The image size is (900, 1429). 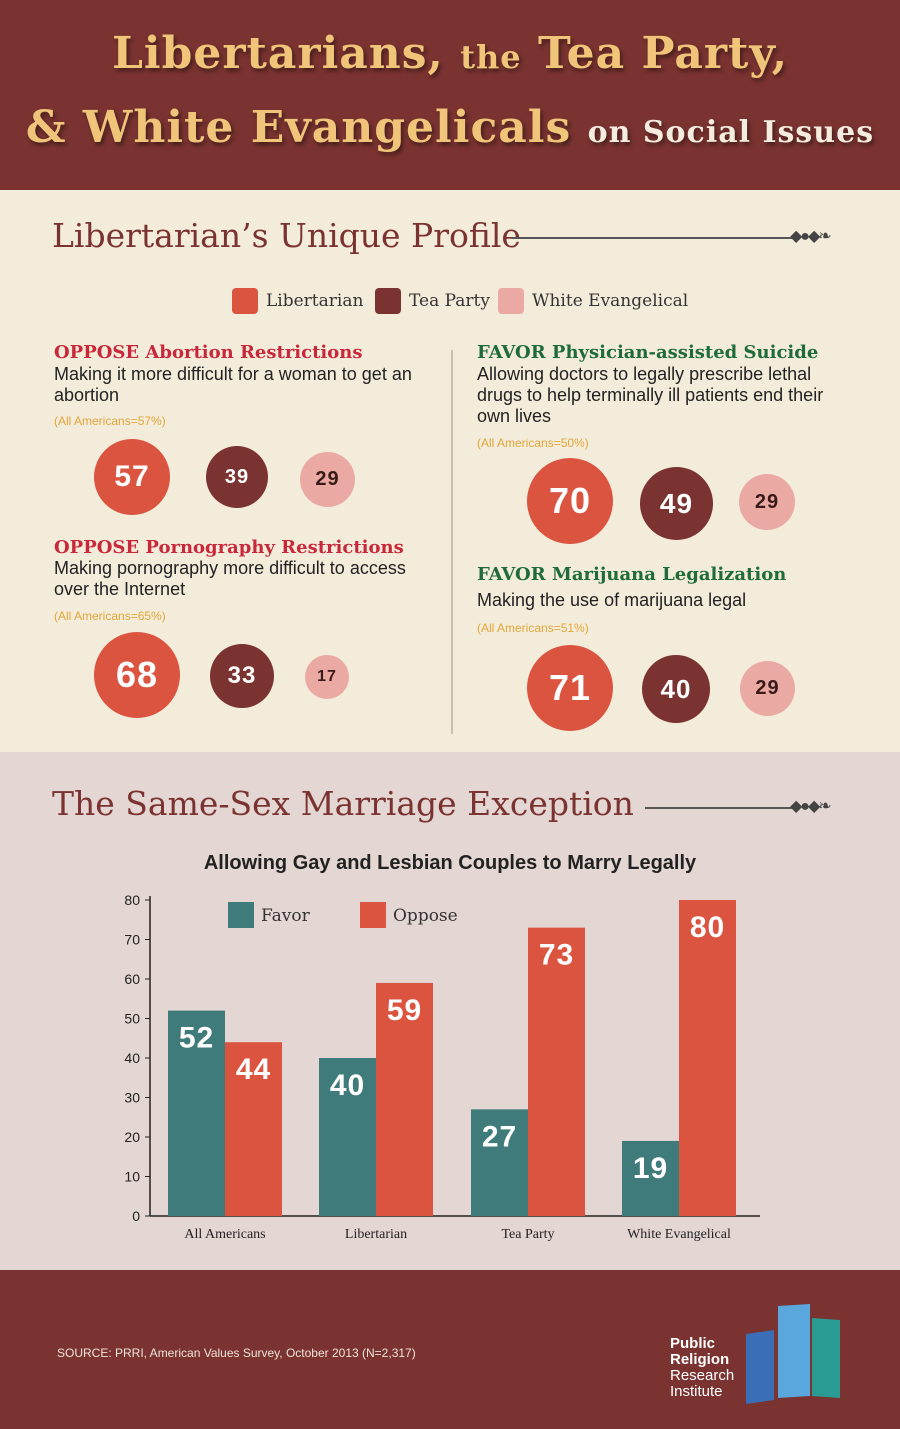 I want to click on y-tick-label: 60, so click(x=132, y=979).